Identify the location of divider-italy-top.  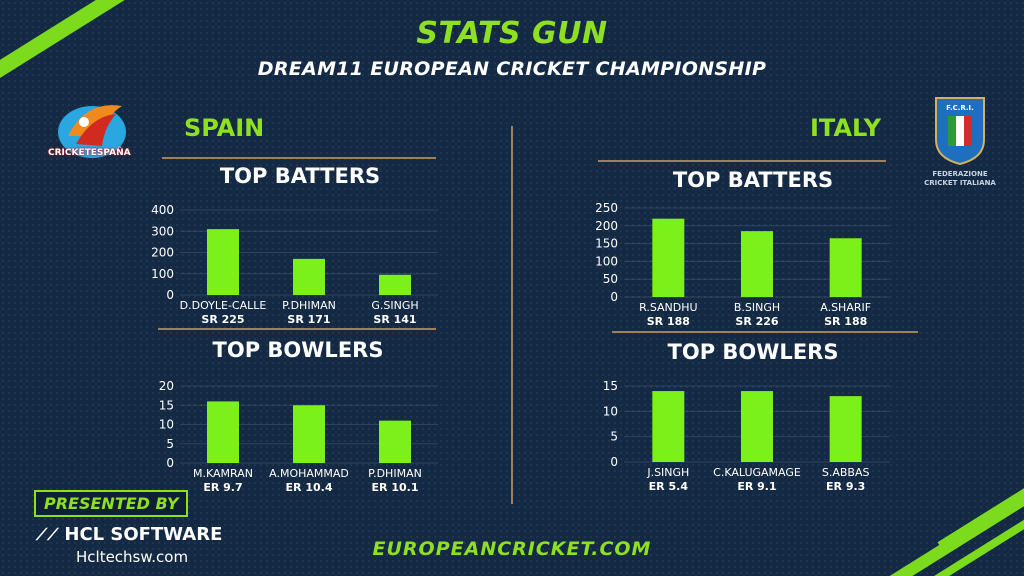
(742, 161).